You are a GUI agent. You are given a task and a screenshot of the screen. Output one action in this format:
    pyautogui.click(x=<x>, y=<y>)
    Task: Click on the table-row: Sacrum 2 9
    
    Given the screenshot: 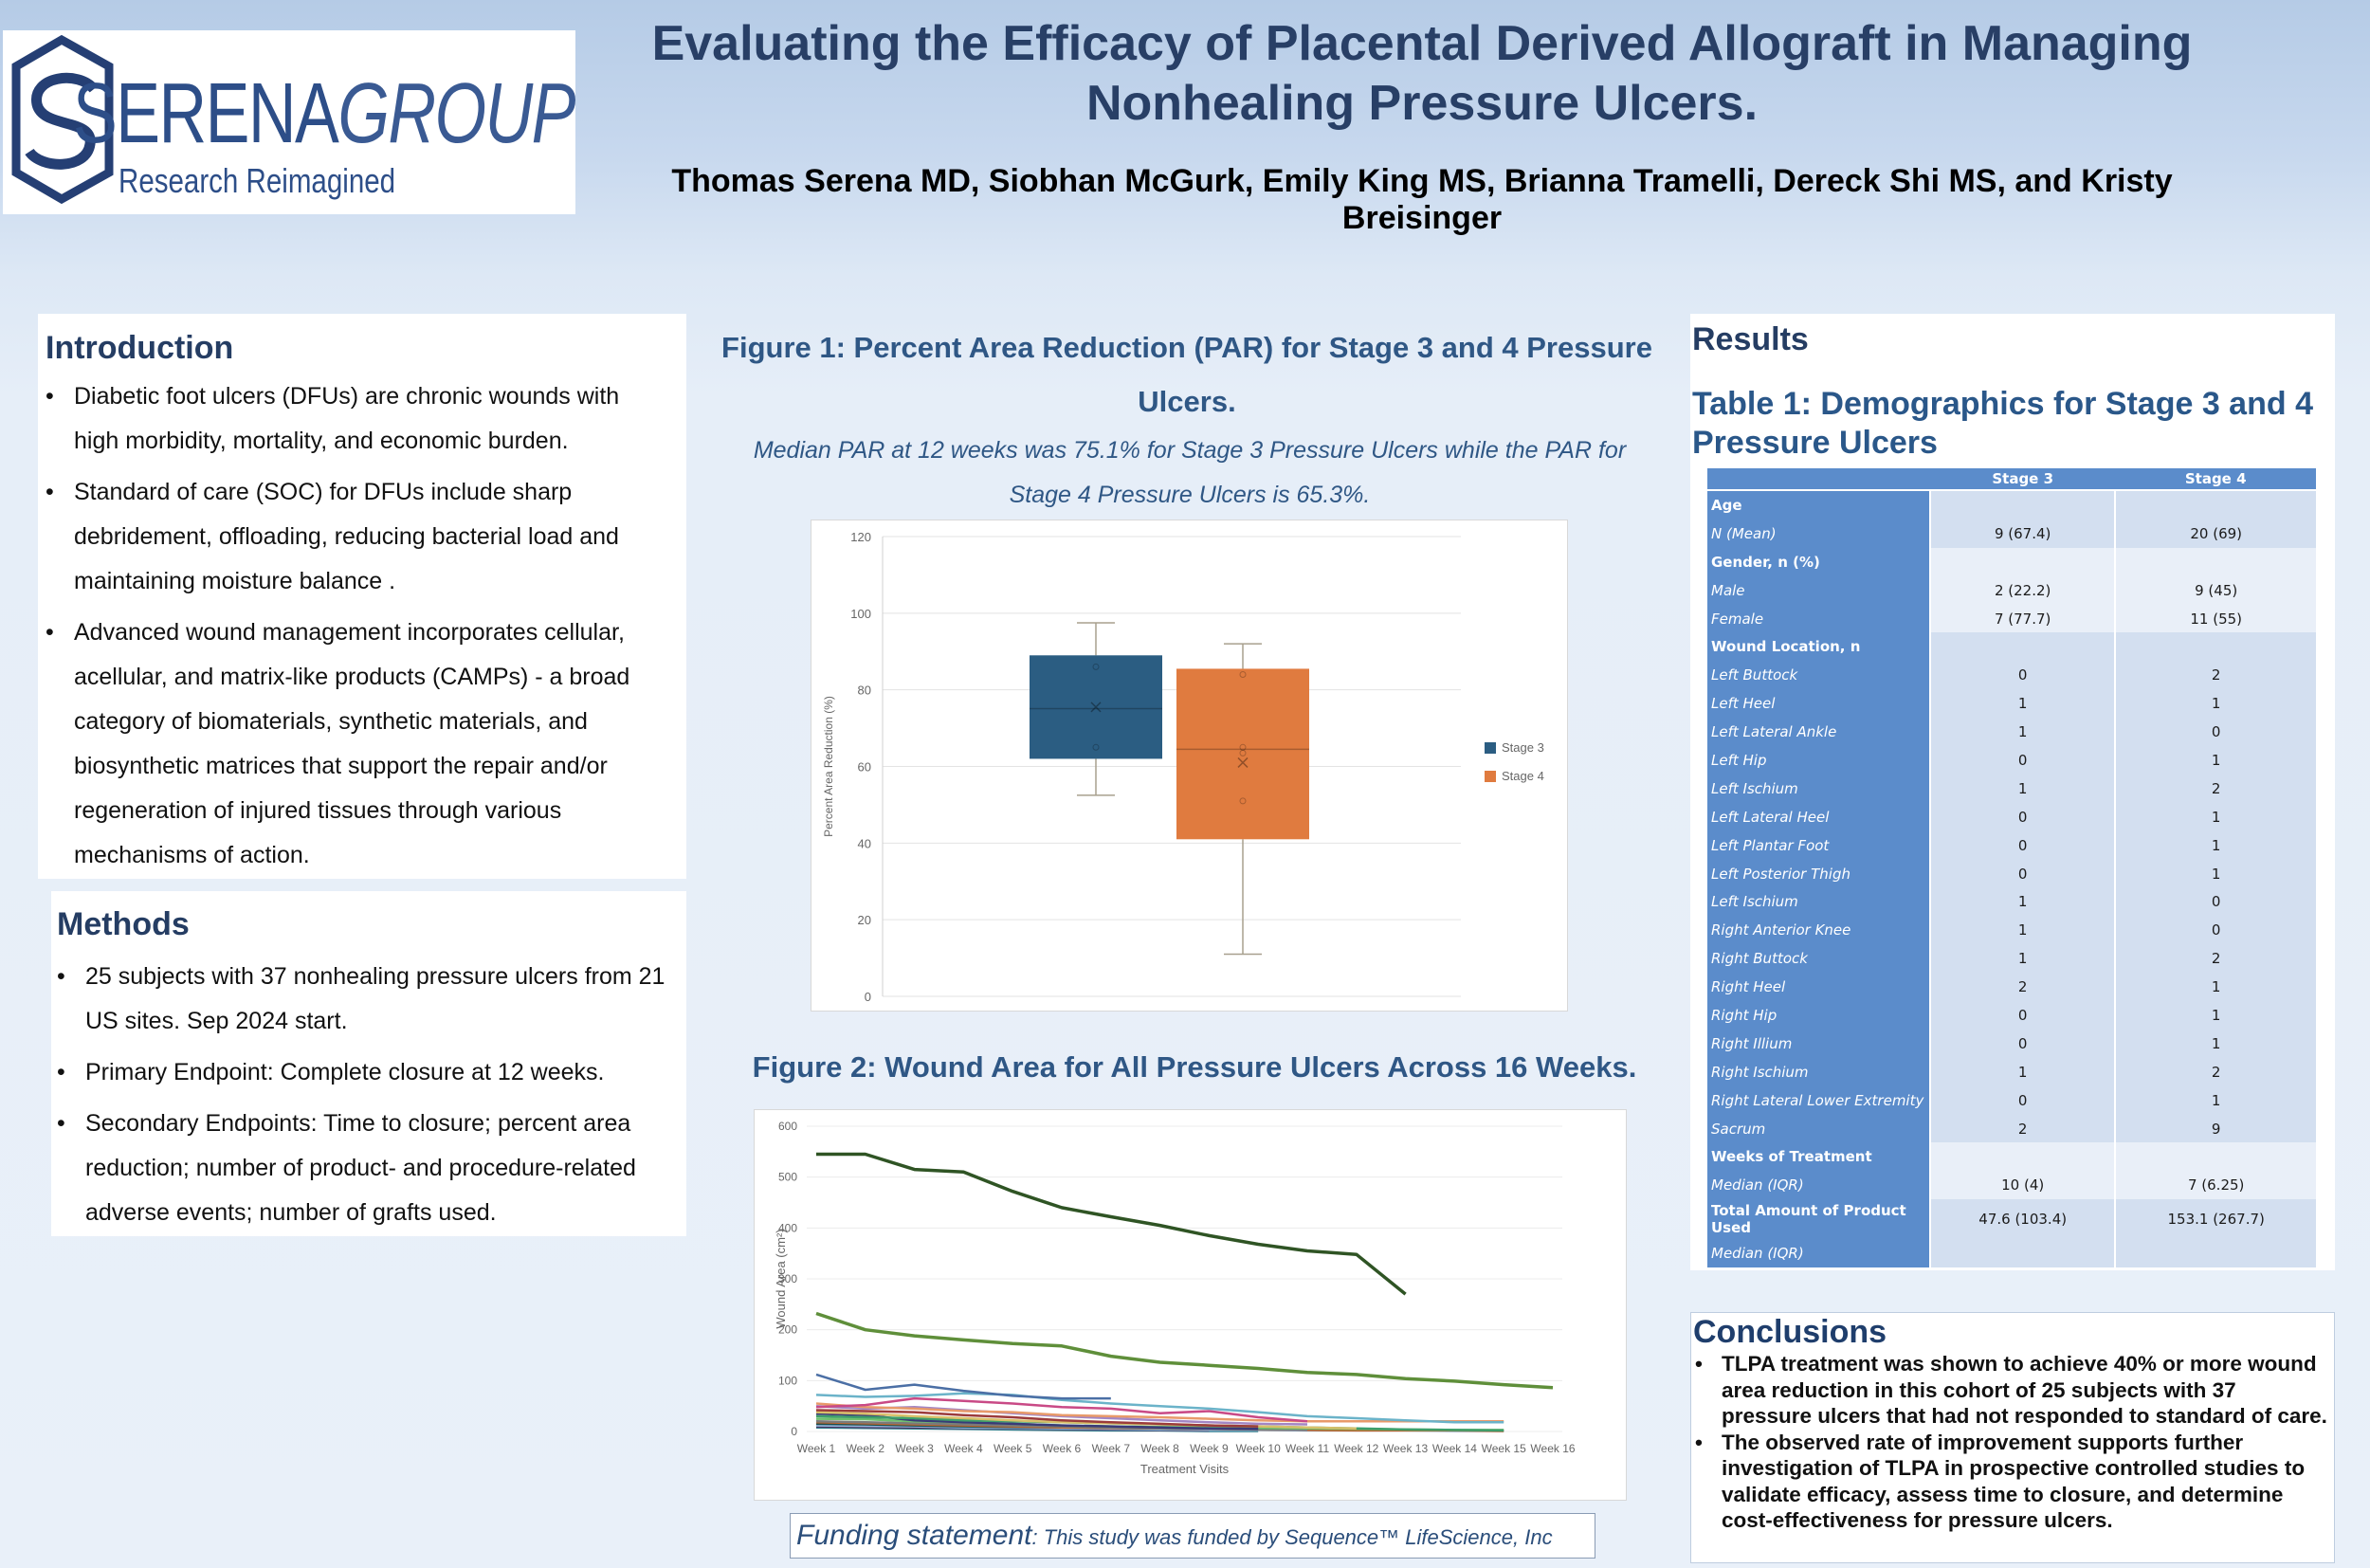 What is the action you would take?
    pyautogui.click(x=2011, y=1128)
    